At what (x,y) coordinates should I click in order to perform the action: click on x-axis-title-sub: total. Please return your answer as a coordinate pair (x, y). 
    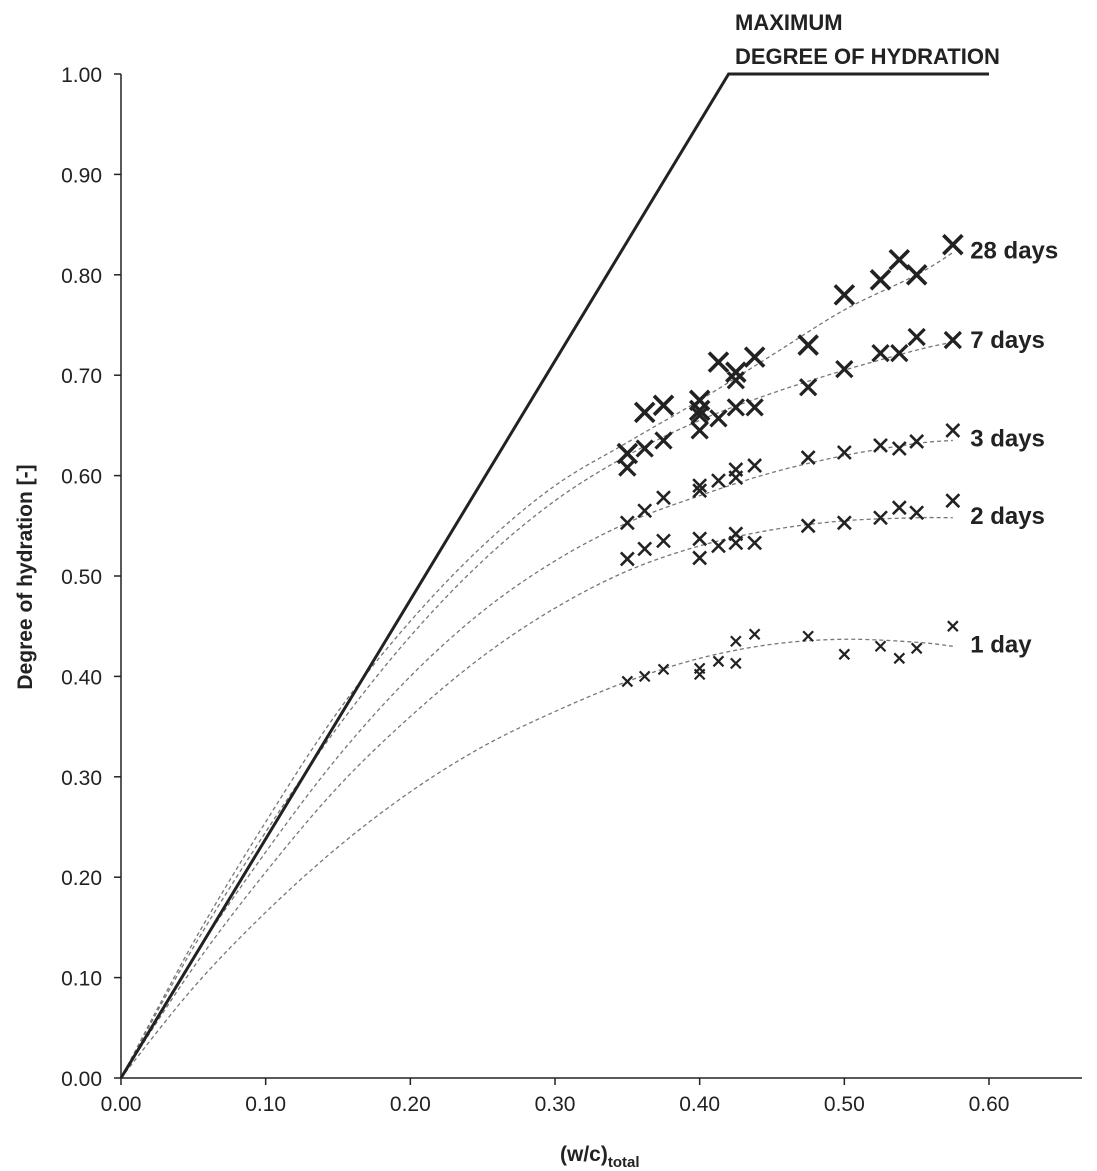
    Looking at the image, I should click on (624, 1162).